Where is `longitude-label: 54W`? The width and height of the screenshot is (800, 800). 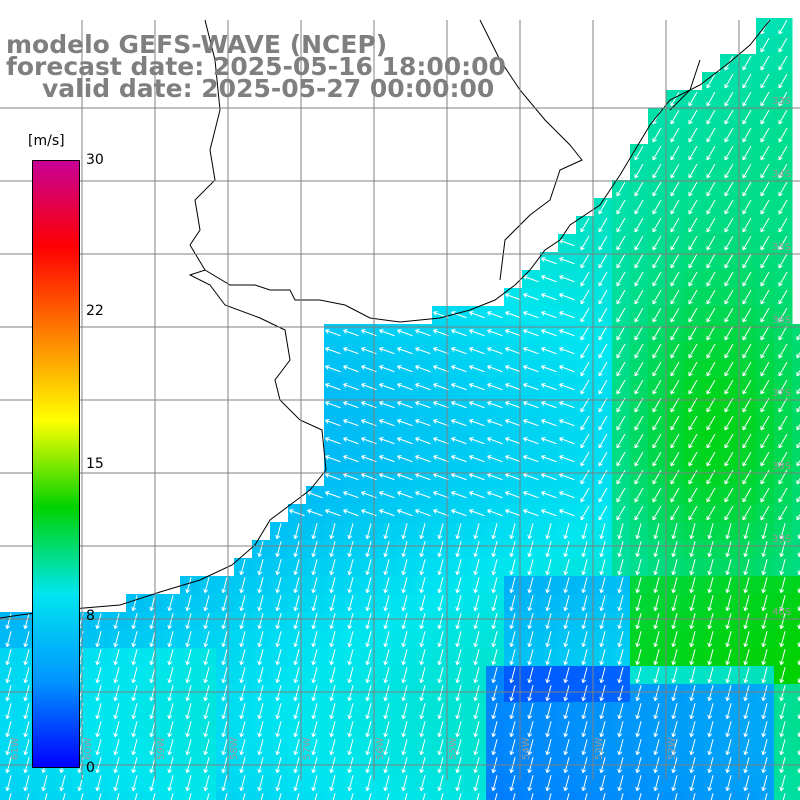 longitude-label: 54W is located at coordinates (526, 748).